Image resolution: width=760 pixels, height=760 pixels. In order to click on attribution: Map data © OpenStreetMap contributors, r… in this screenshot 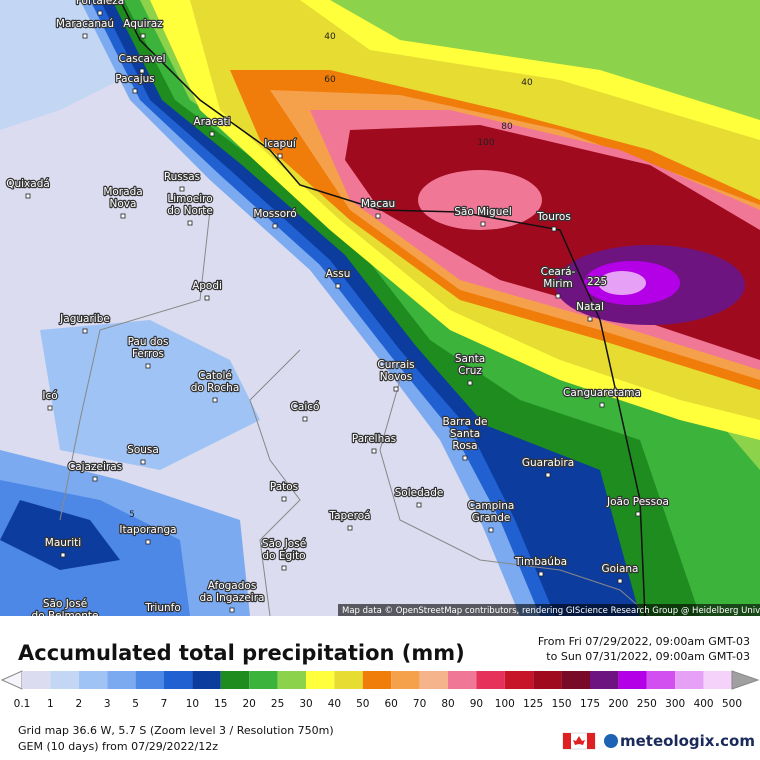, I will do `click(551, 611)`.